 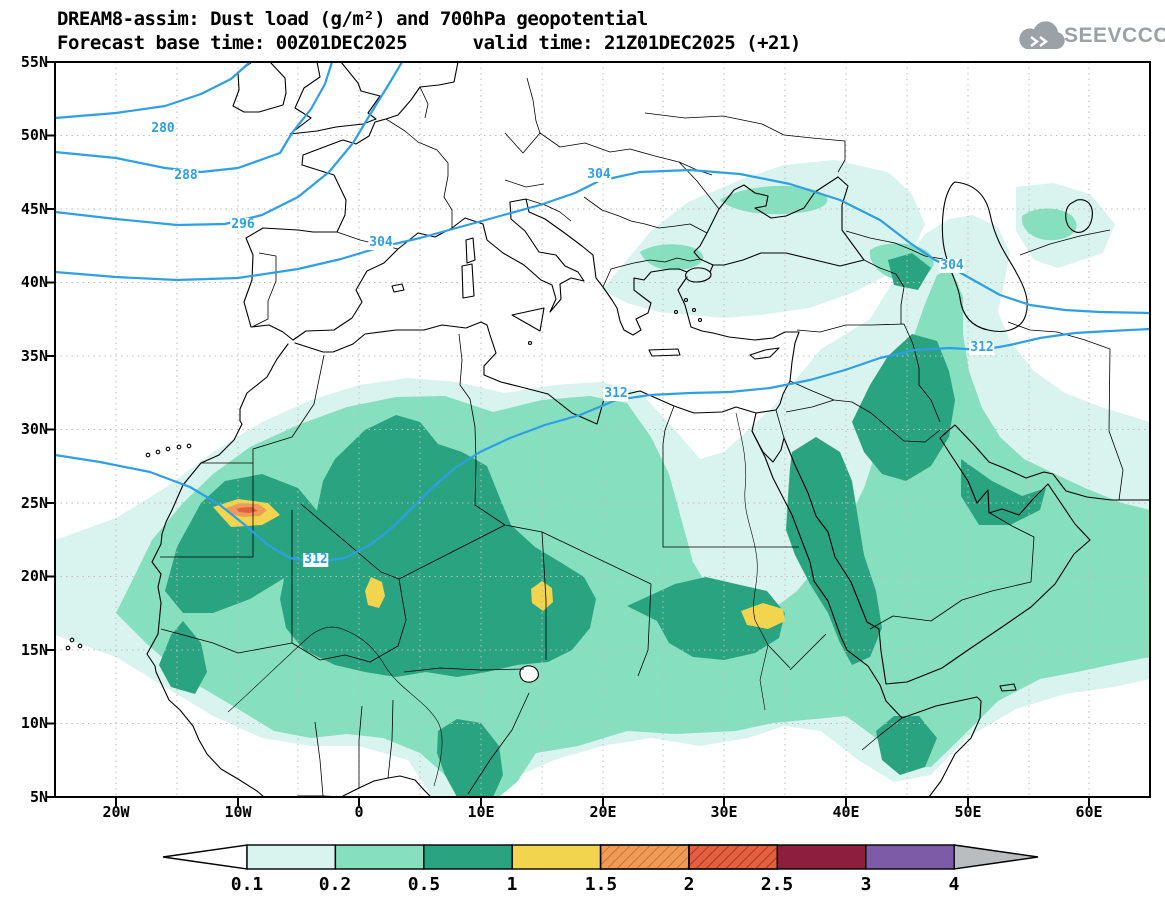 I want to click on colorbar-label-2: 2, so click(x=689, y=884).